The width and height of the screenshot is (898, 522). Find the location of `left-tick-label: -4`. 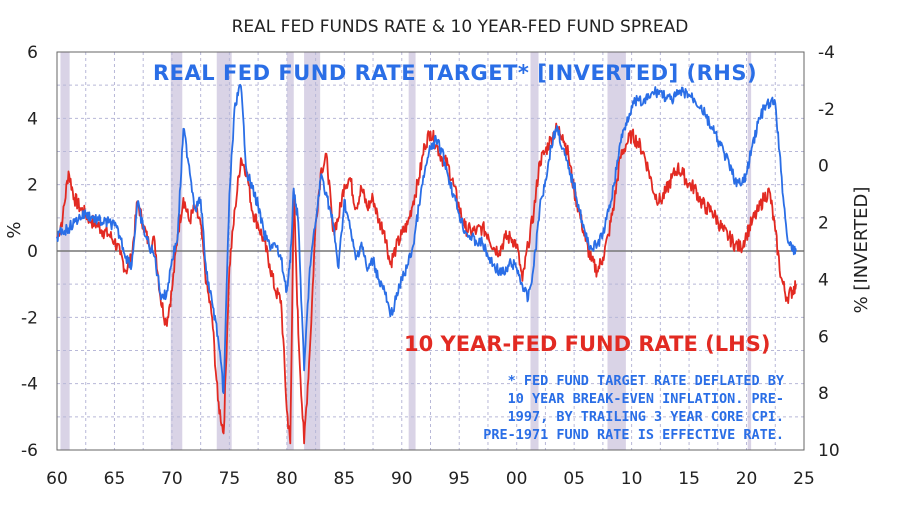

left-tick-label: -4 is located at coordinates (29, 385).